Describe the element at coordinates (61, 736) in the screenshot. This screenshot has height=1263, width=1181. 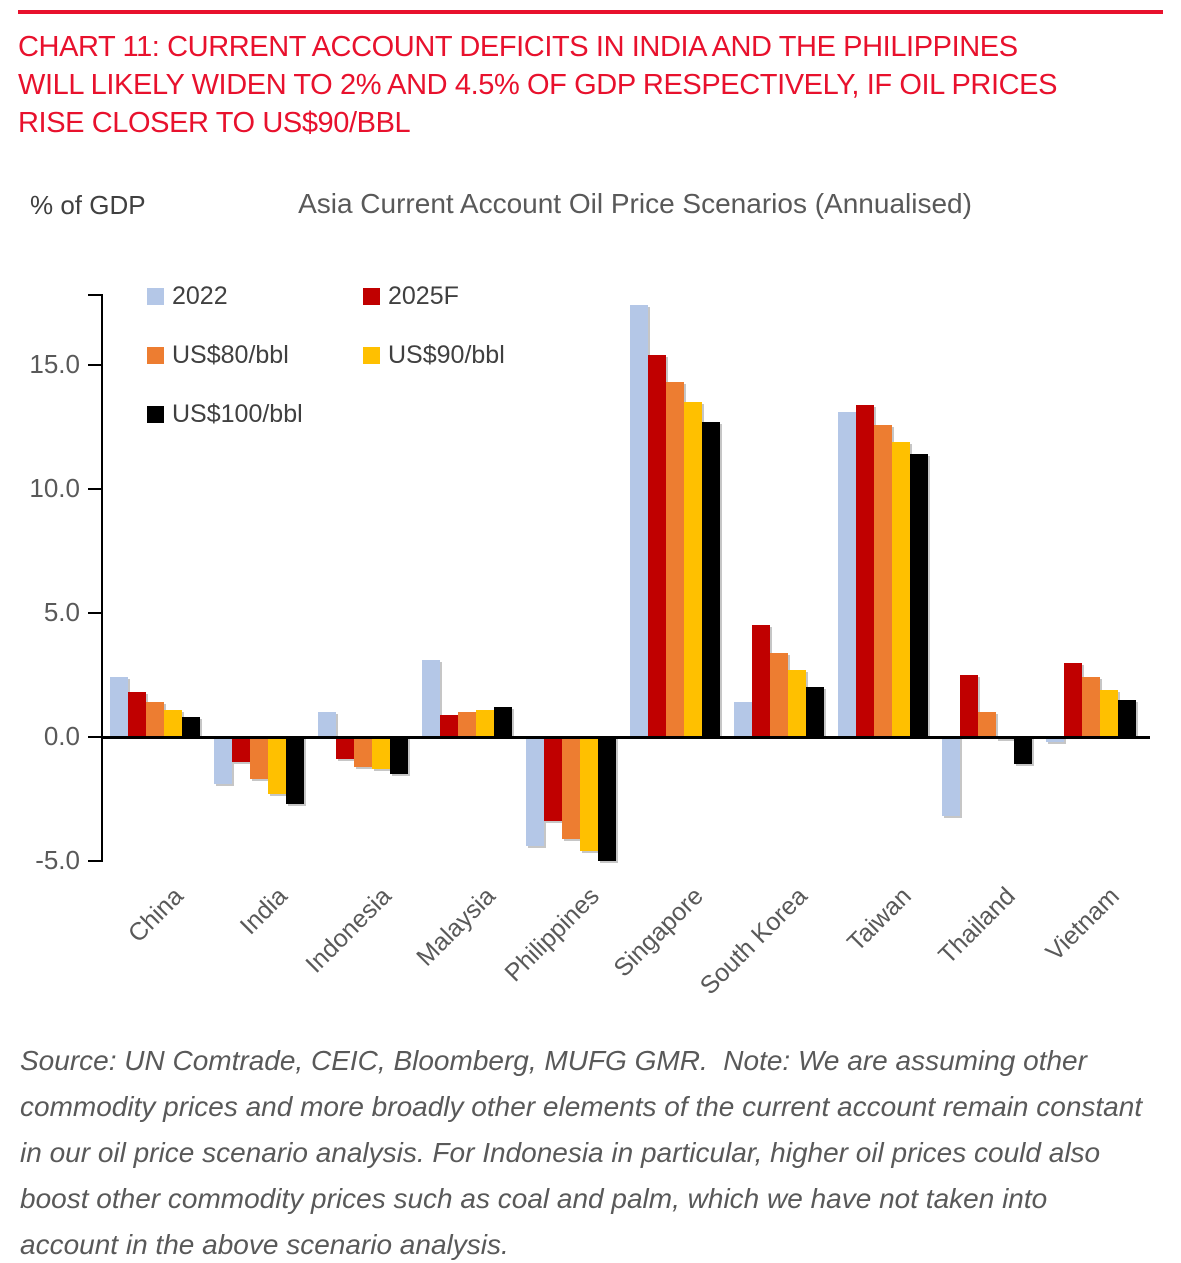
I see `y-tick-label: 0.0` at that location.